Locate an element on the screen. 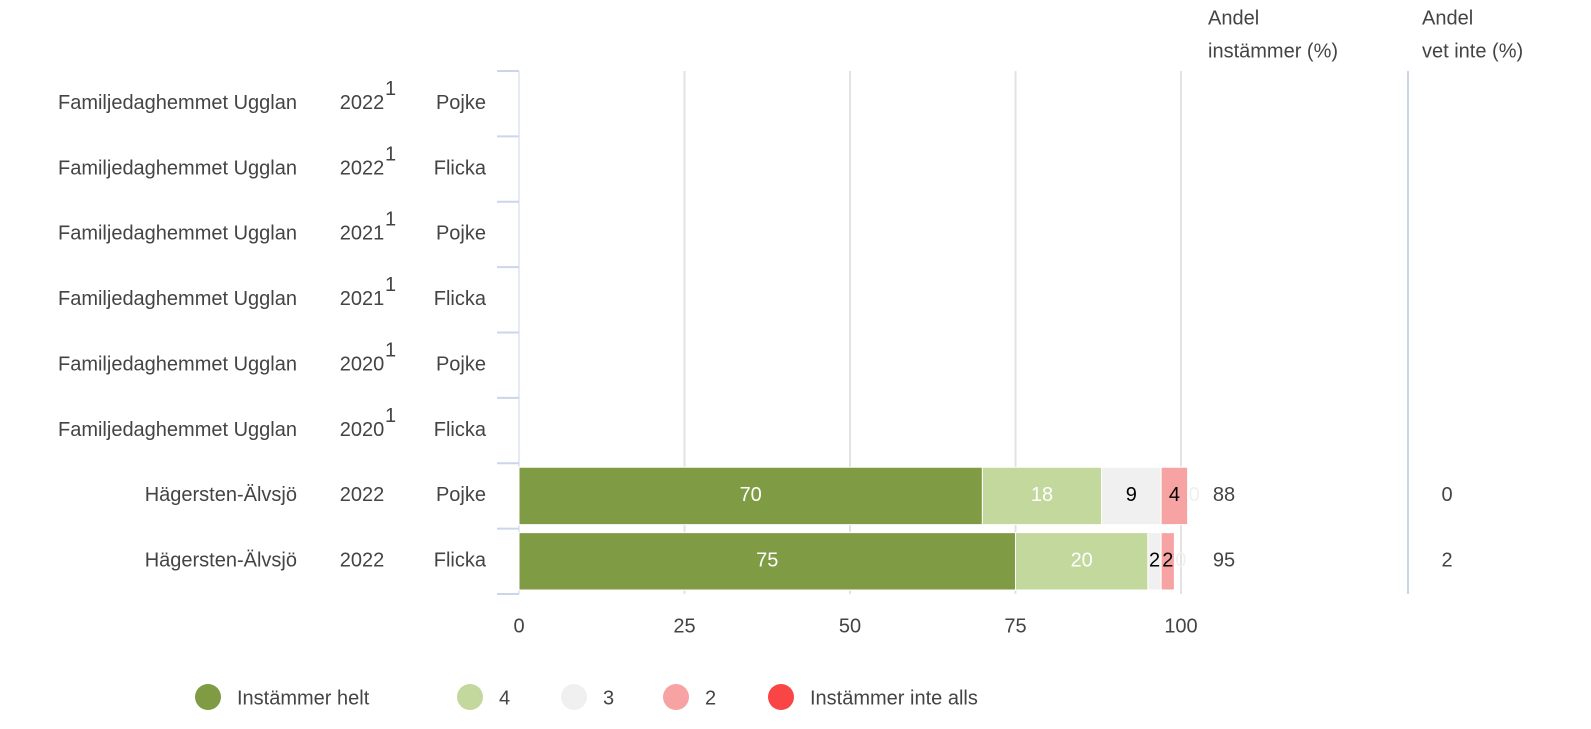  column-value: 88 is located at coordinates (1224, 495).